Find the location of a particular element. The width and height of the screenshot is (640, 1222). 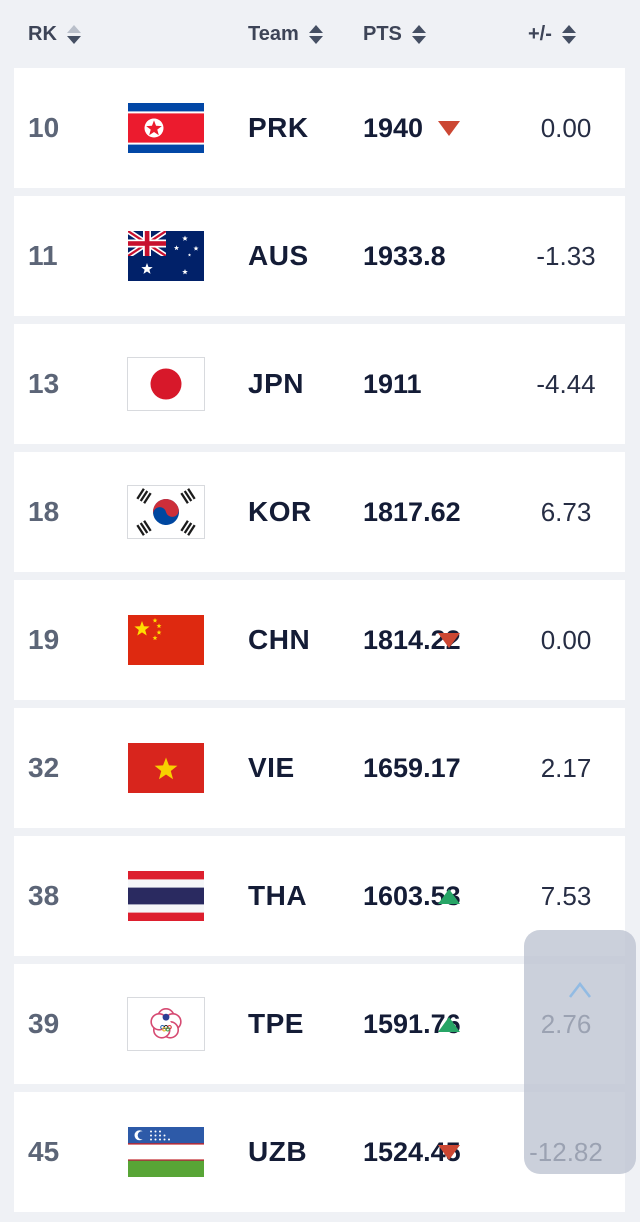

table-row: 10 PRK 1940 0.00 is located at coordinates (319, 128).